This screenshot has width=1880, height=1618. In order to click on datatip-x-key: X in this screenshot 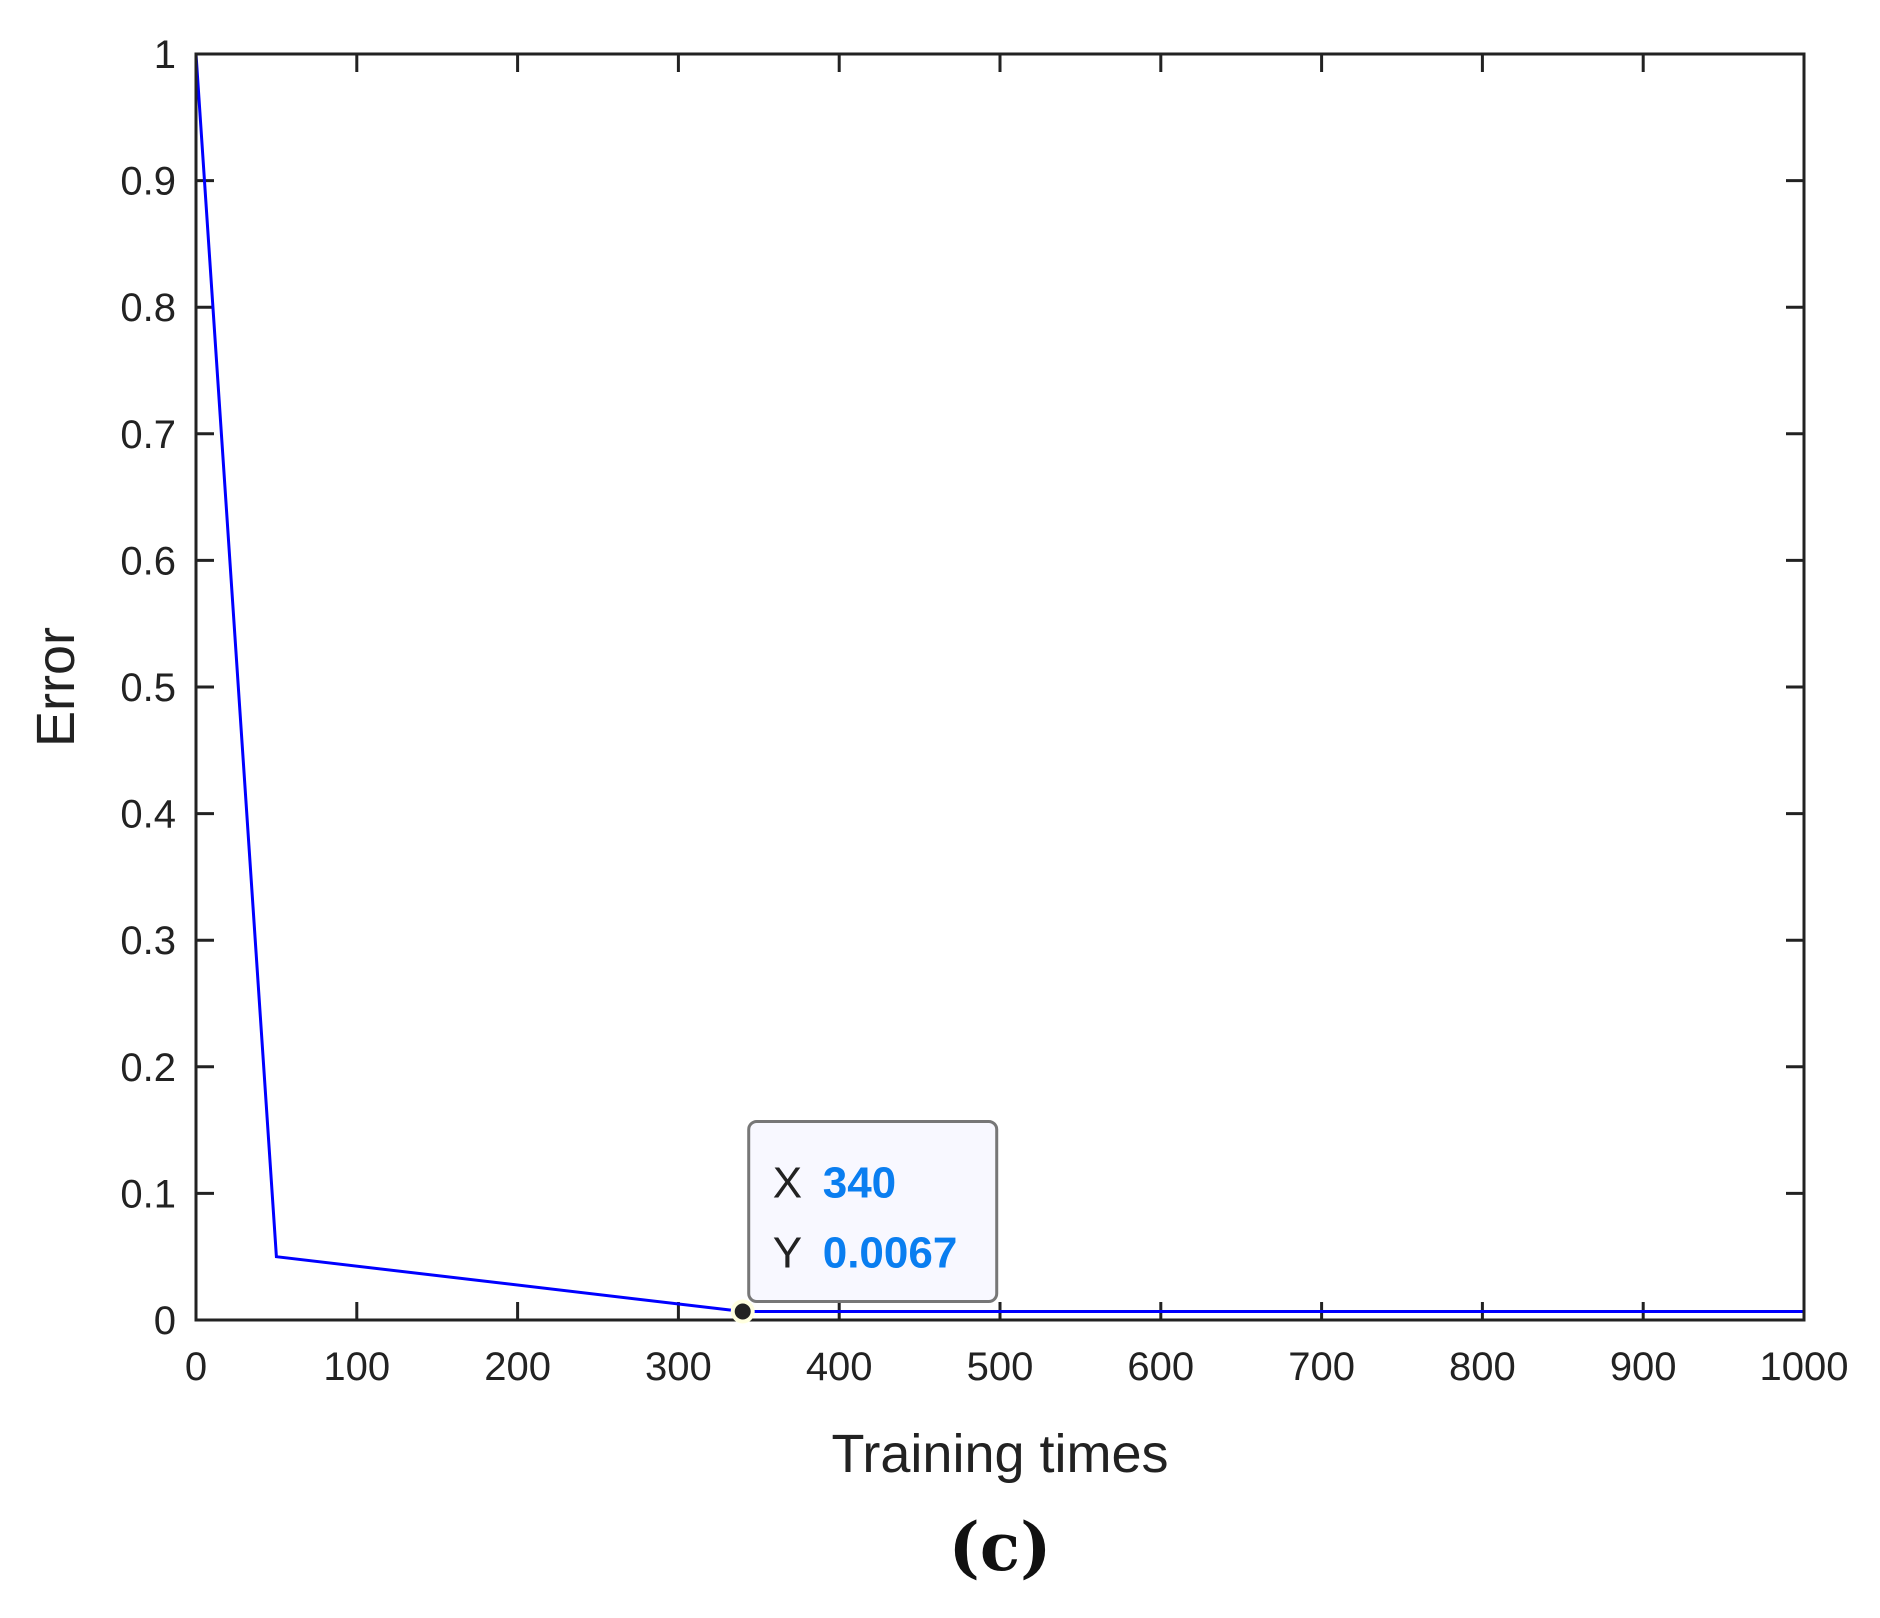, I will do `click(787, 1183)`.